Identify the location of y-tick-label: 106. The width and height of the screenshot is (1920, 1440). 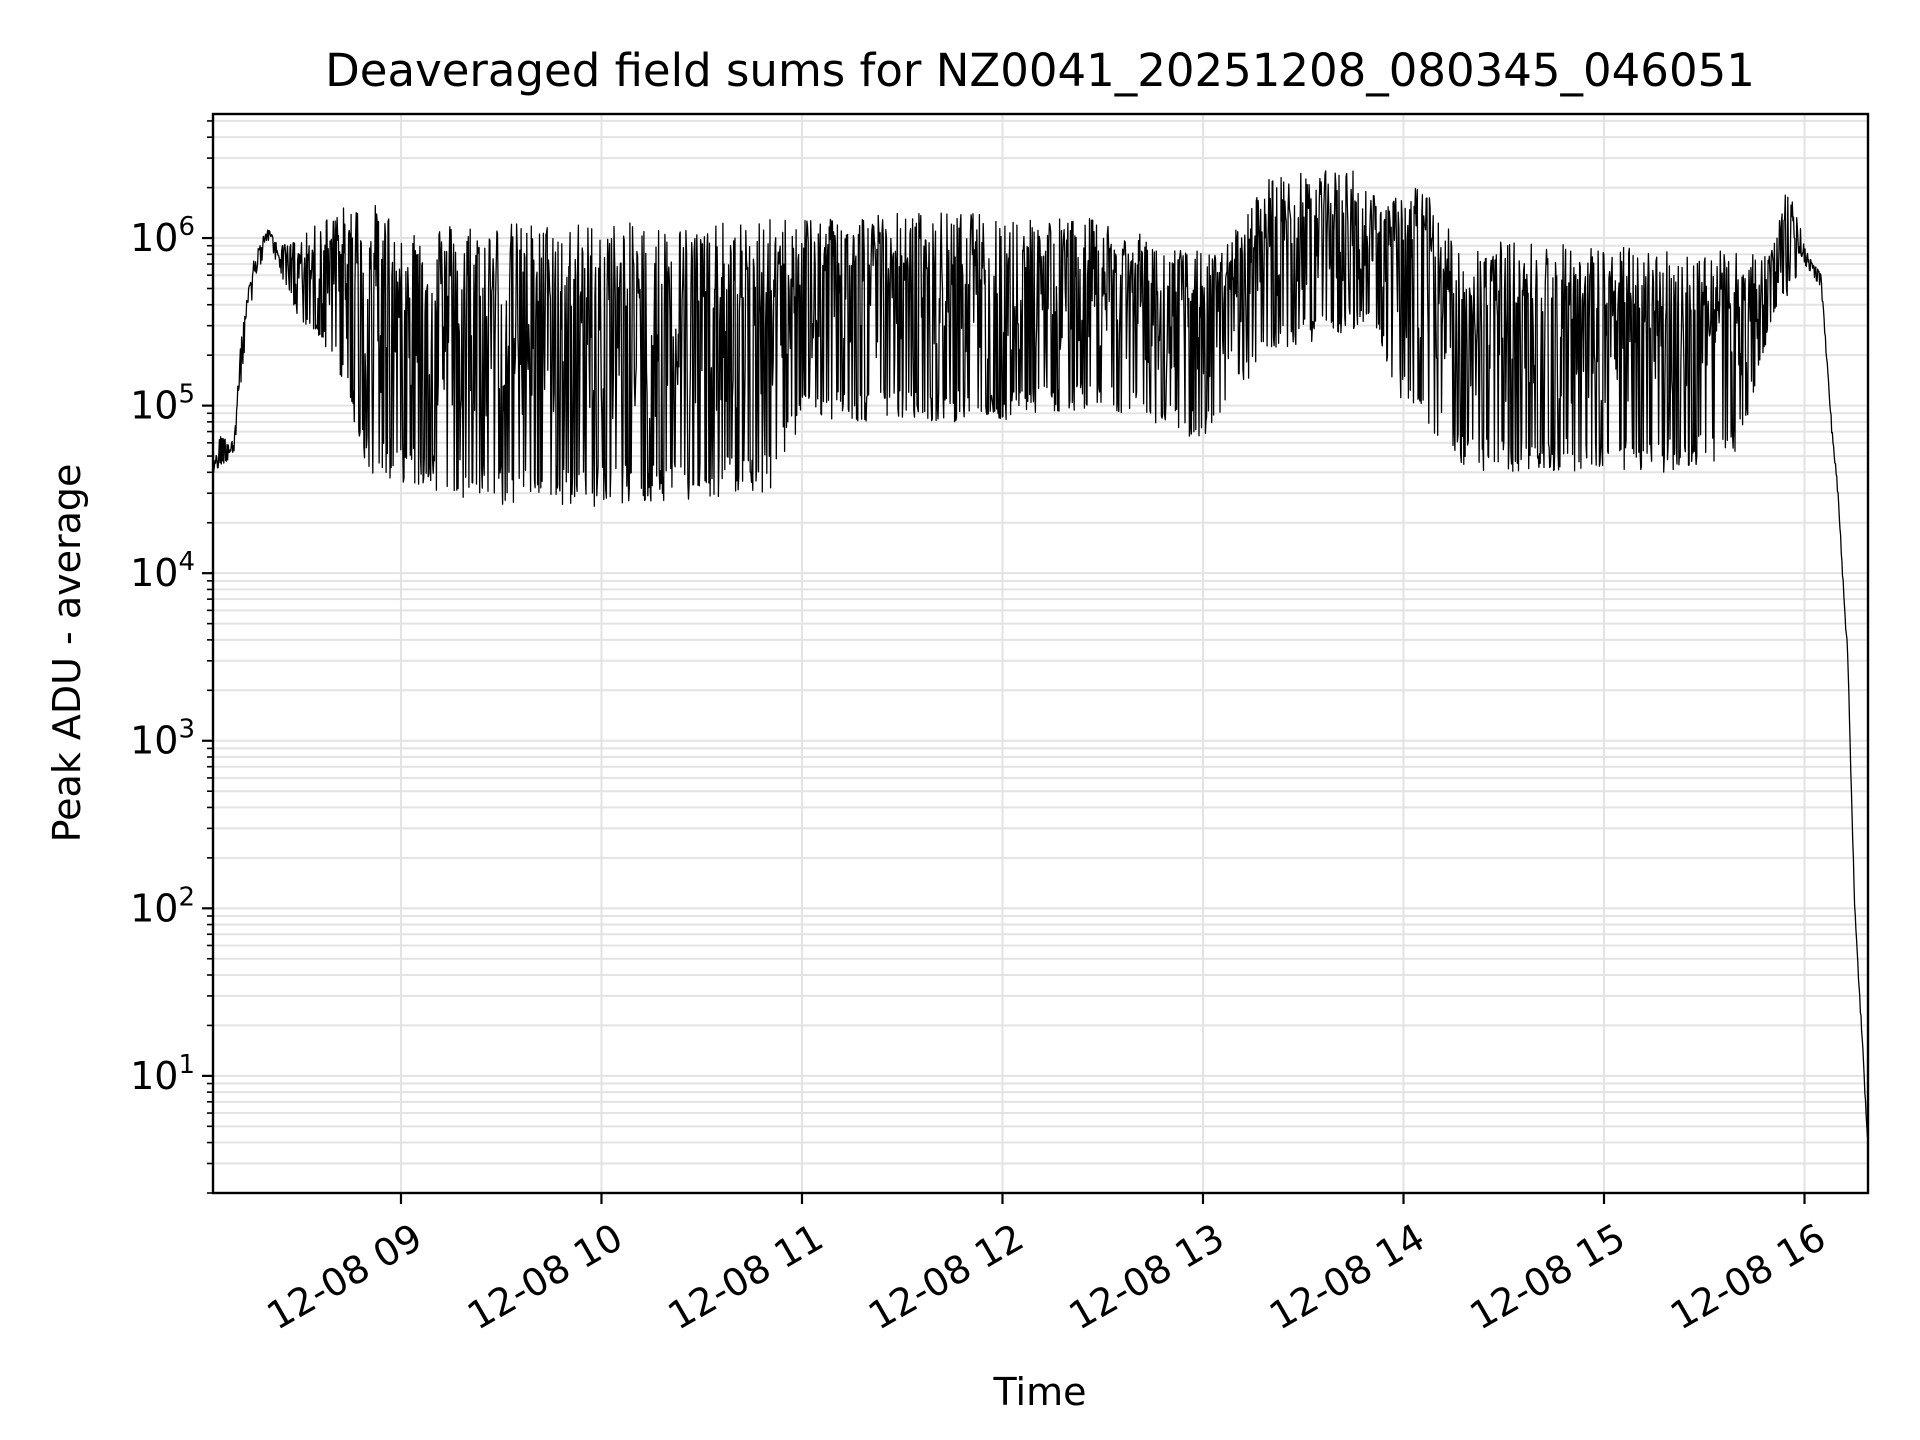
(162, 236).